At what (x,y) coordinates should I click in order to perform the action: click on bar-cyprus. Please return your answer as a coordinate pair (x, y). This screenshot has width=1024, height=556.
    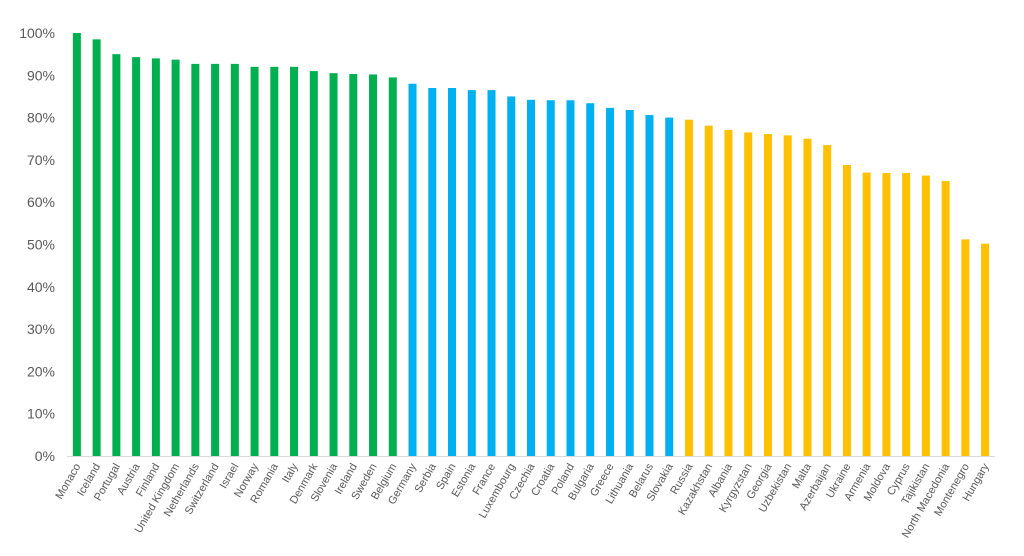
    Looking at the image, I should click on (906, 314).